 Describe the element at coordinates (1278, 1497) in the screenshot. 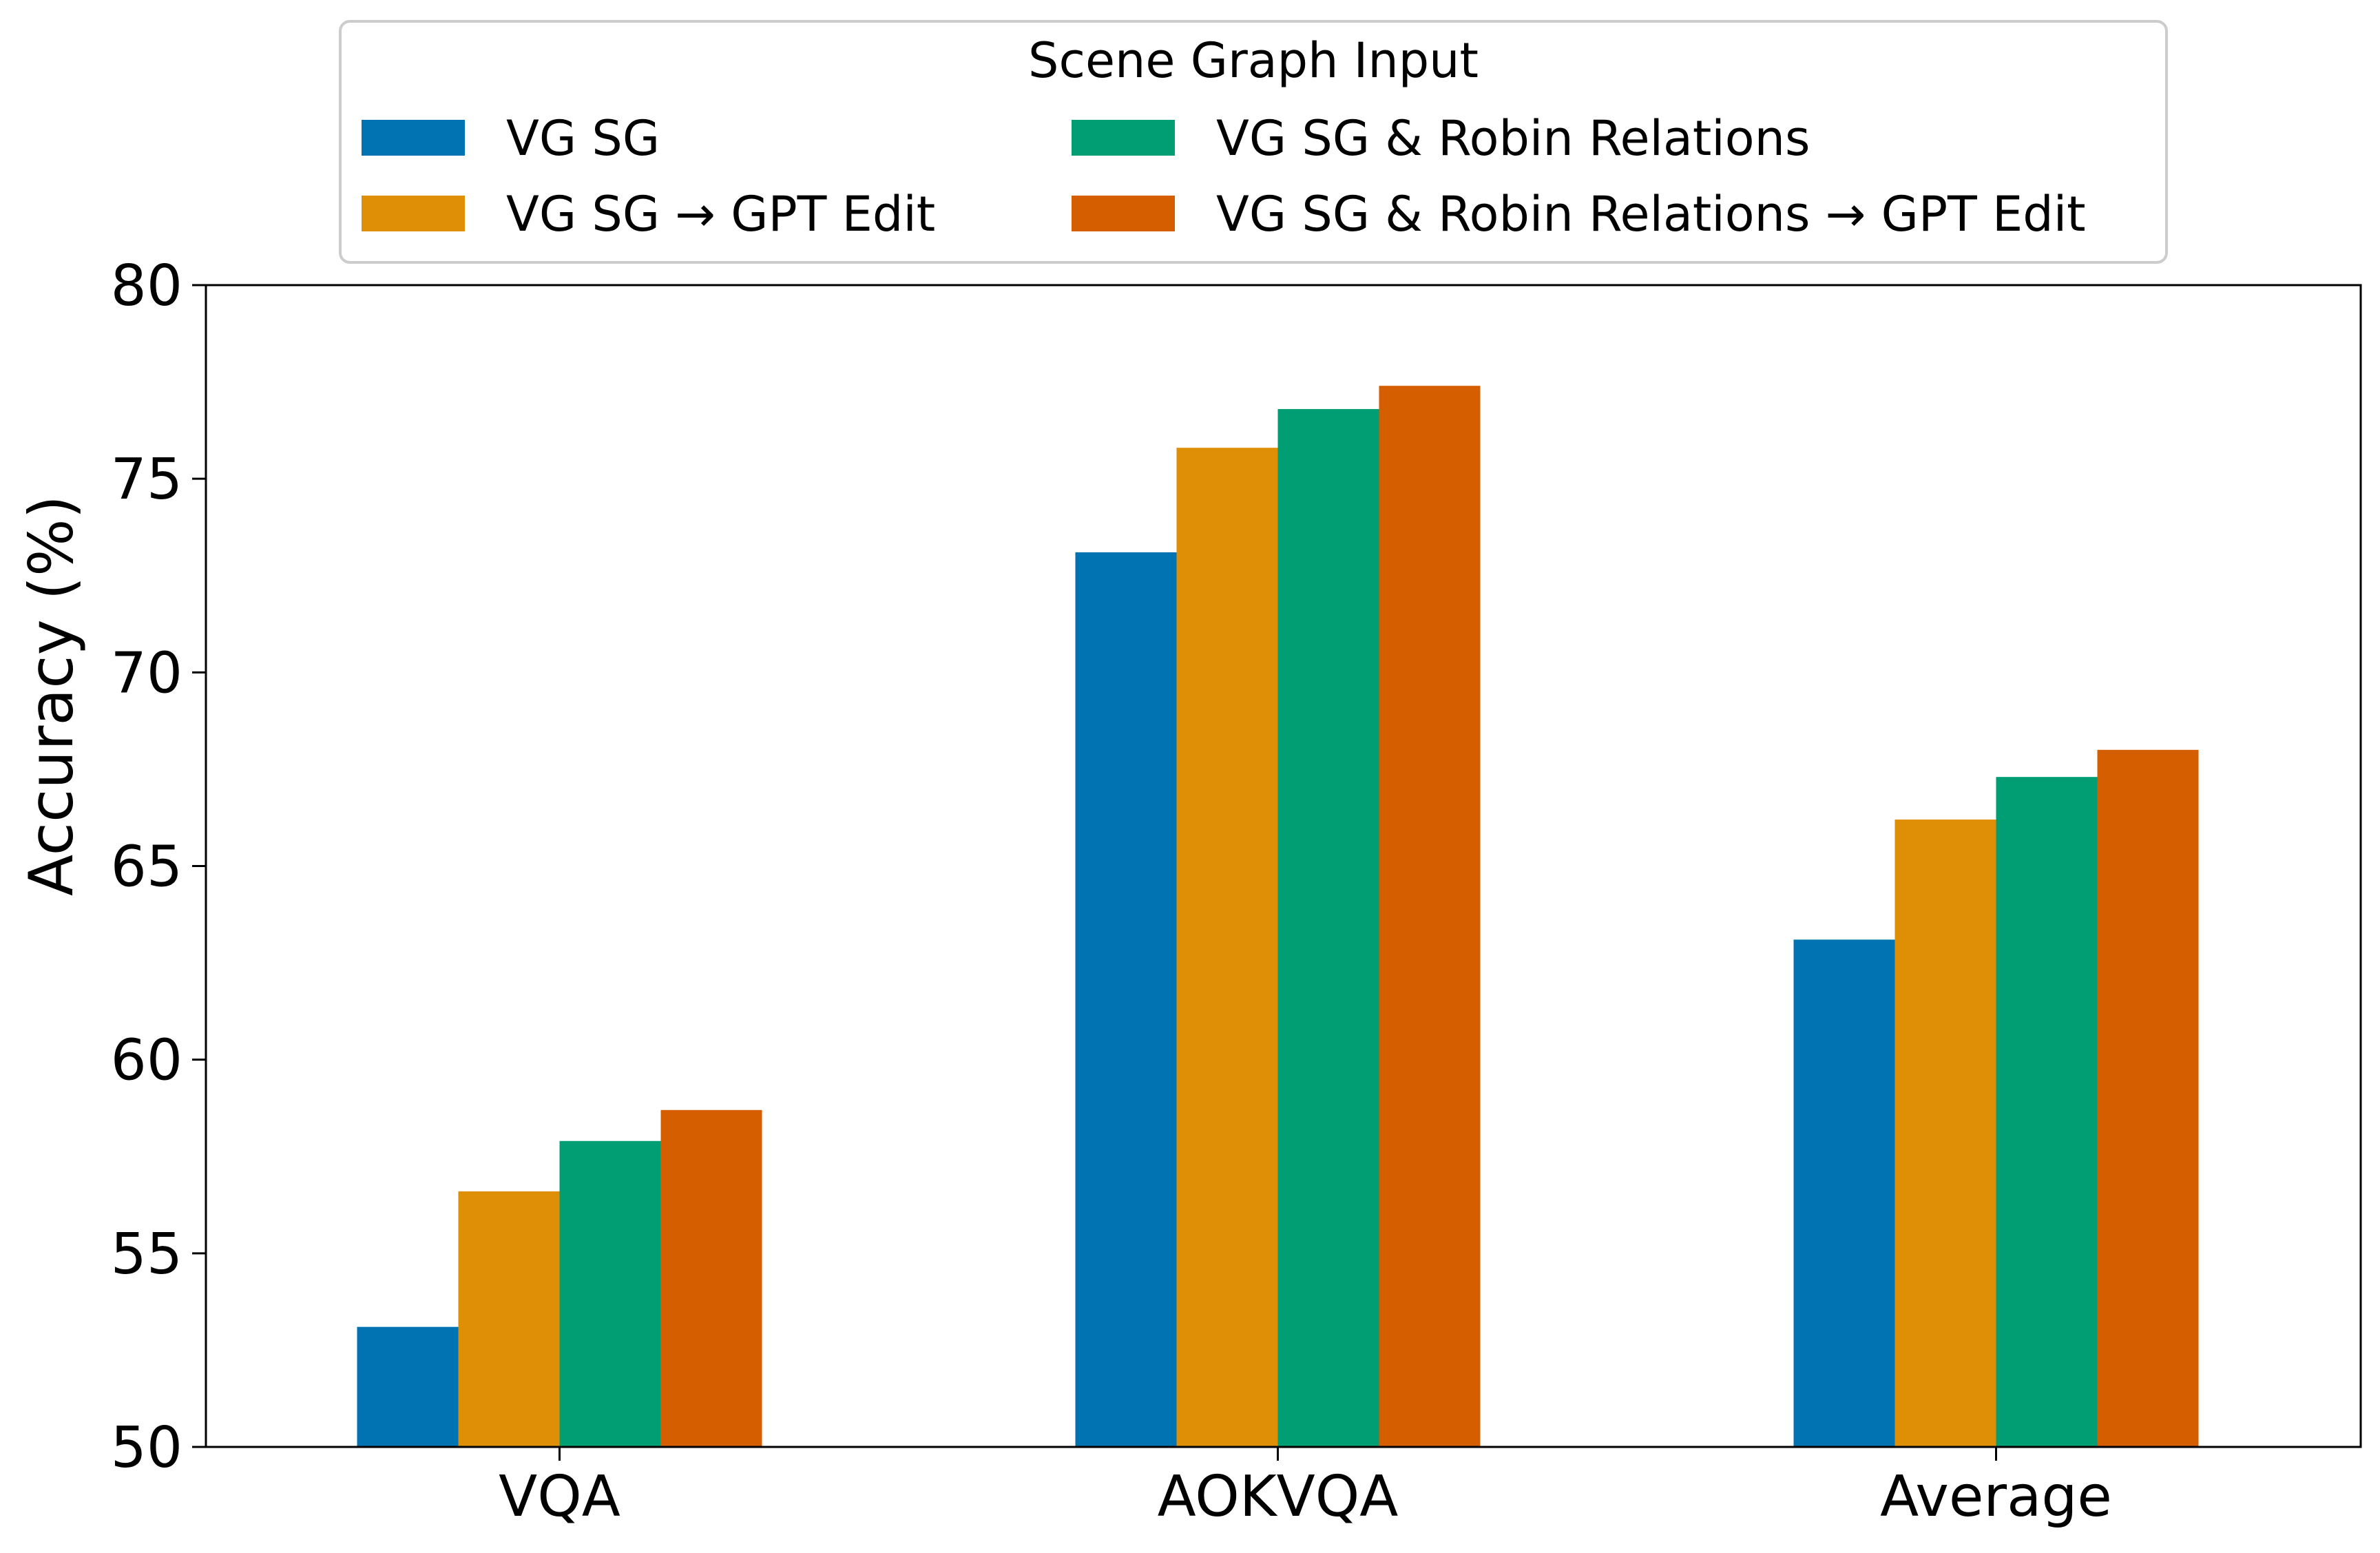

I see `x-tick-label: AOKVQA` at that location.